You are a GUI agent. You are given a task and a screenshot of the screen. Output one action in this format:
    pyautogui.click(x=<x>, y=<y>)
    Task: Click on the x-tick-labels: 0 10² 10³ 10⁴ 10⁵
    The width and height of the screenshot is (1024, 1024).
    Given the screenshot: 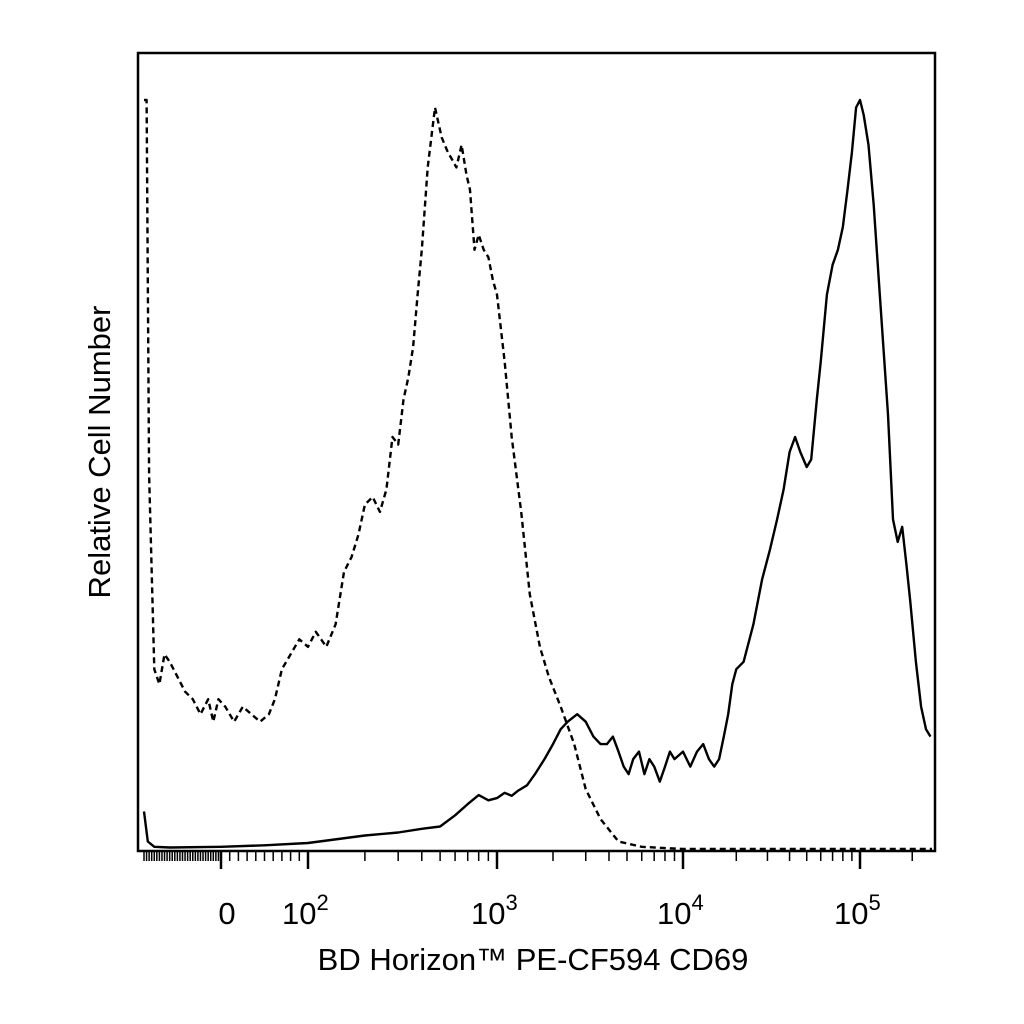 What is the action you would take?
    pyautogui.click(x=549, y=910)
    